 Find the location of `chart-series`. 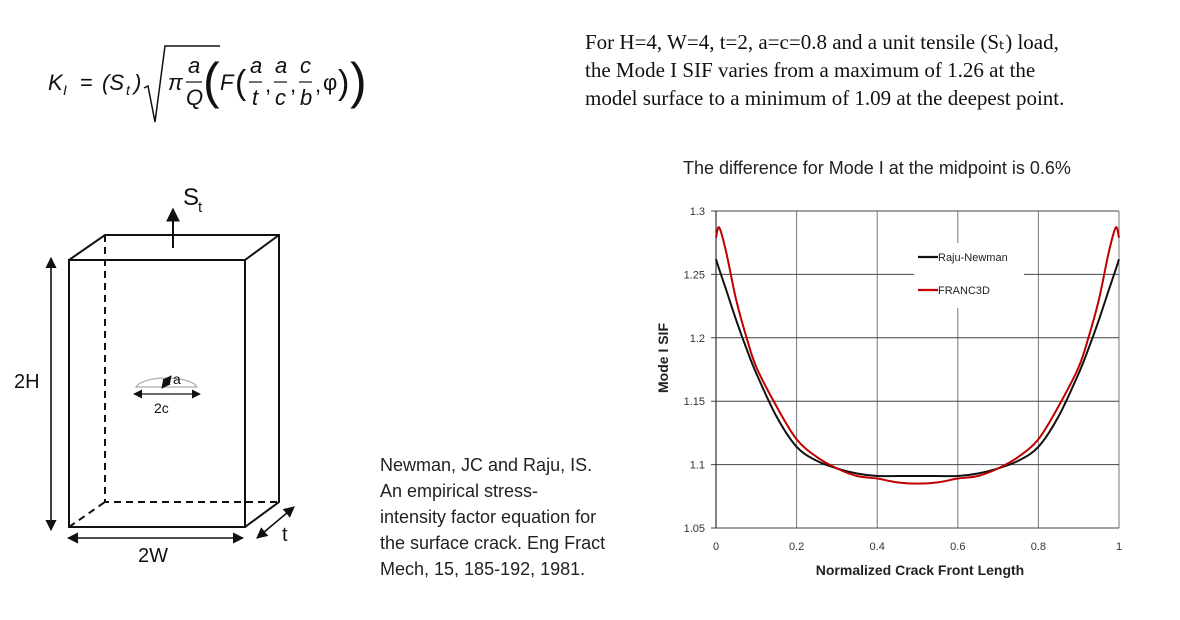

chart-series is located at coordinates (917, 355).